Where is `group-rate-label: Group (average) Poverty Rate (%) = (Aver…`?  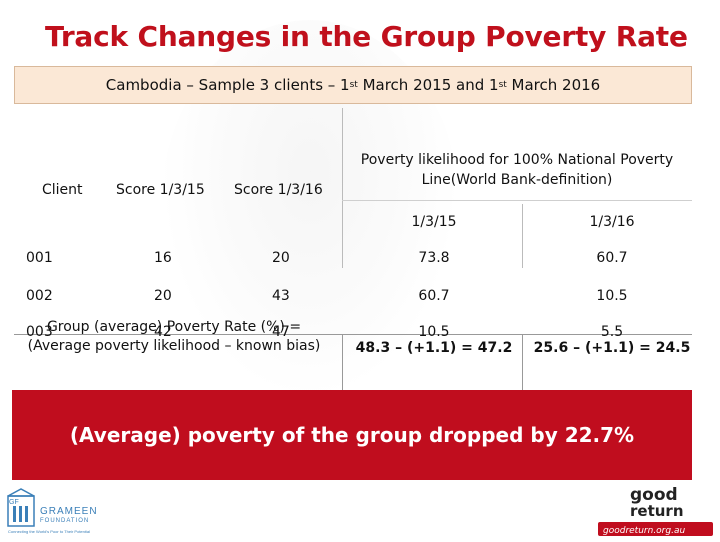
group-rate-label: Group (average) Poverty Rate (%) = (Aver… is located at coordinates (174, 336).